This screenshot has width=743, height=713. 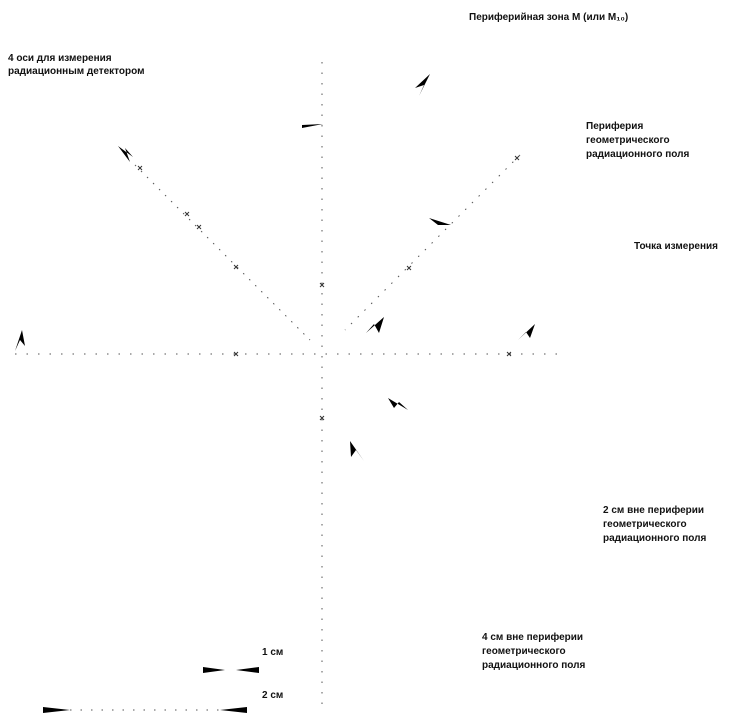 I want to click on label-scale-1cm: 1 см, so click(x=273, y=652).